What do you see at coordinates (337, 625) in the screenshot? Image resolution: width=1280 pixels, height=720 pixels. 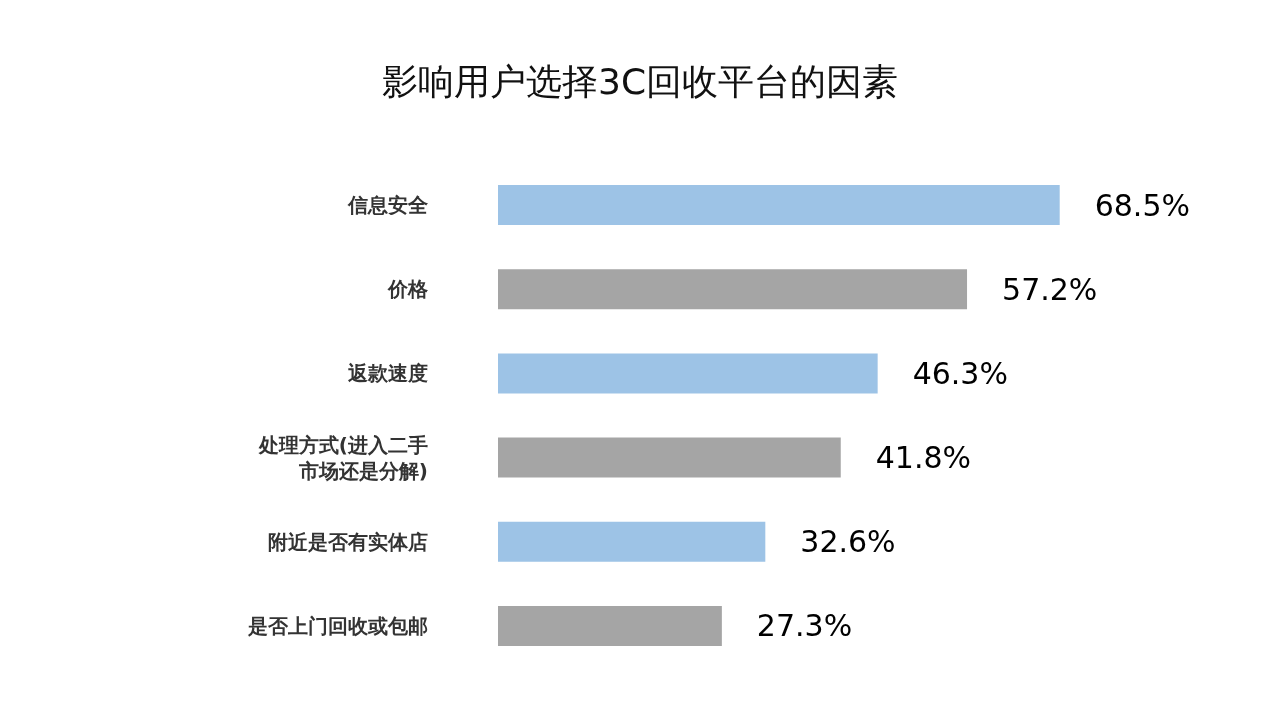 I see `y-tick-label: 是否上门回收或包邮` at bounding box center [337, 625].